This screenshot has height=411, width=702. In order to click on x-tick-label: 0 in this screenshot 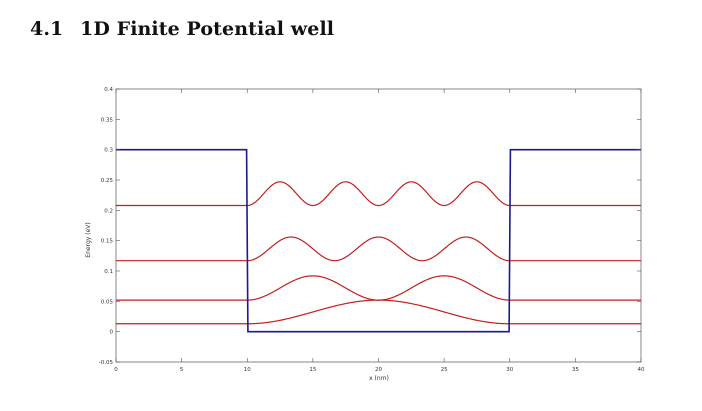, I will do `click(116, 370)`.